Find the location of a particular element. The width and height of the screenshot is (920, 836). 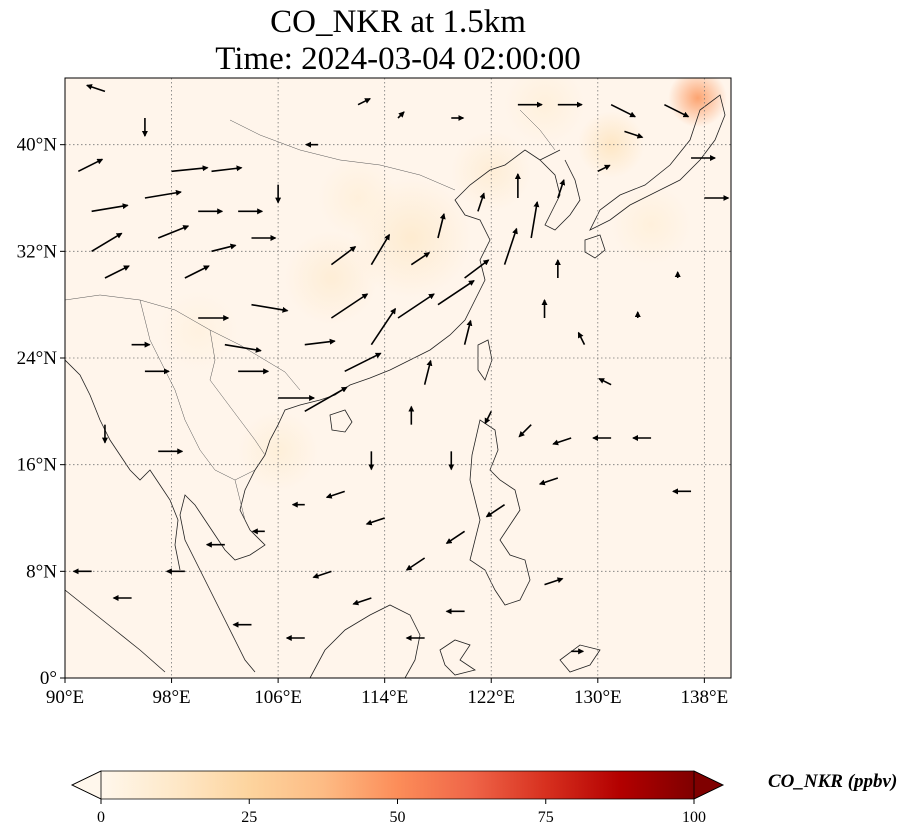

x-tick-label: 114°E is located at coordinates (384, 697).